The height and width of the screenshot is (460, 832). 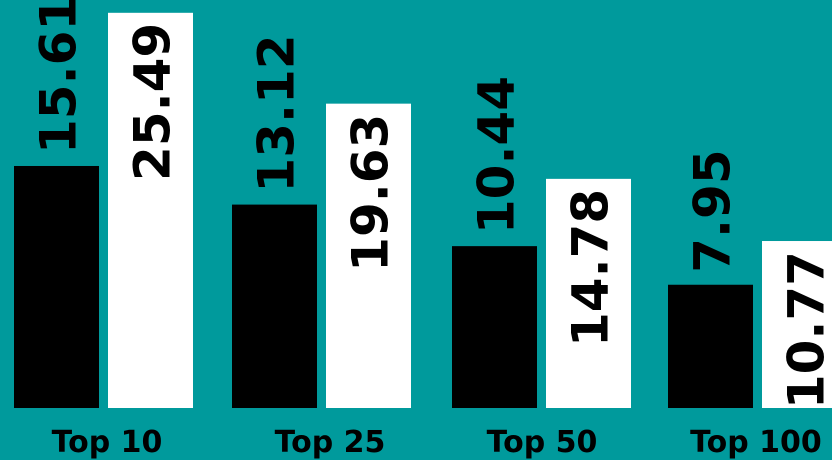 I want to click on category-label-3: Top 100, so click(x=756, y=442).